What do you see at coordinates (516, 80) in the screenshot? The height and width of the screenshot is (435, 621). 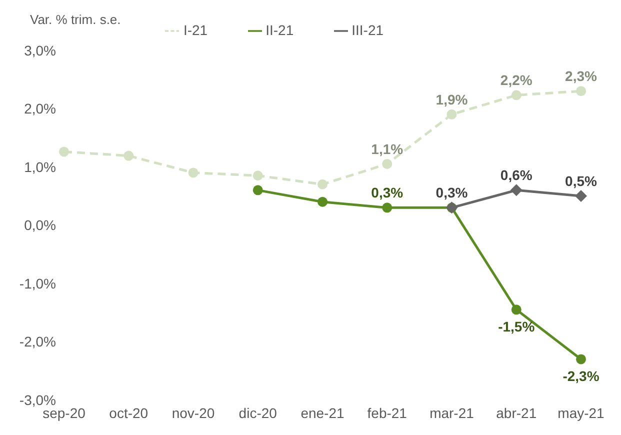 I see `data-label: 2,2%` at bounding box center [516, 80].